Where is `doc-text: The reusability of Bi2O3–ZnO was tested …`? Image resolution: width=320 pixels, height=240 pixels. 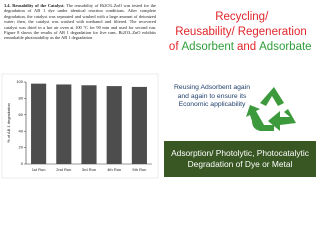
doc-text: The reusability of Bi2O3–ZnO was tested … is located at coordinates (80, 22).